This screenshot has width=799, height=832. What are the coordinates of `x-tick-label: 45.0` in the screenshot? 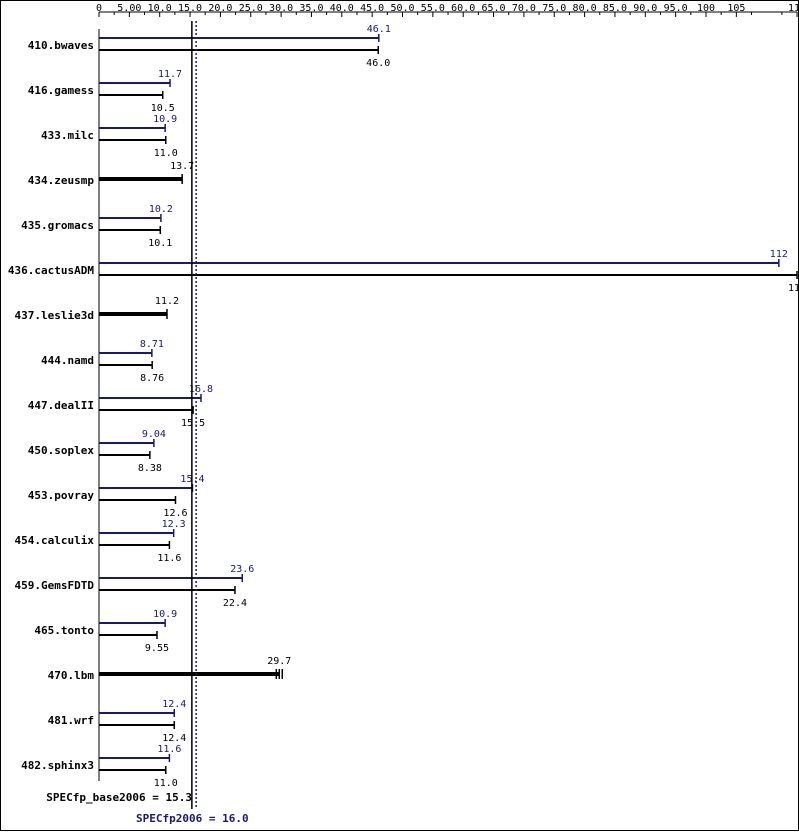 It's located at (372, 8).